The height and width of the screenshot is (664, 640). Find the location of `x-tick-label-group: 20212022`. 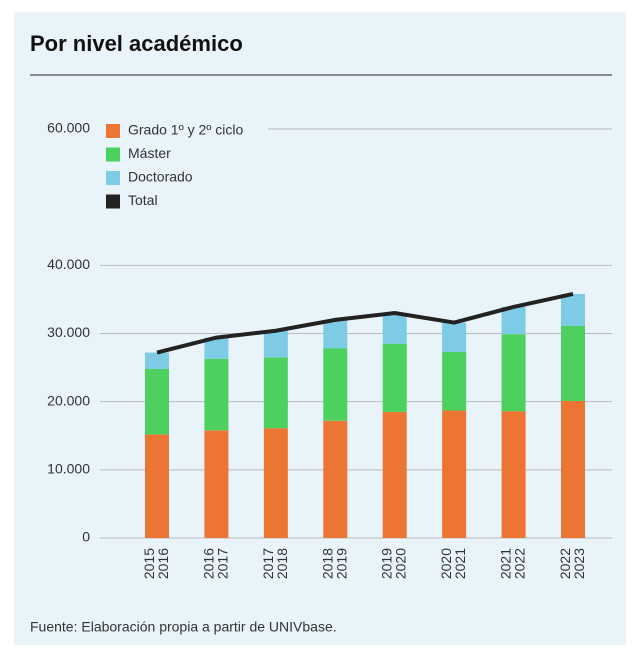

x-tick-label-group: 20212022 is located at coordinates (512, 563).